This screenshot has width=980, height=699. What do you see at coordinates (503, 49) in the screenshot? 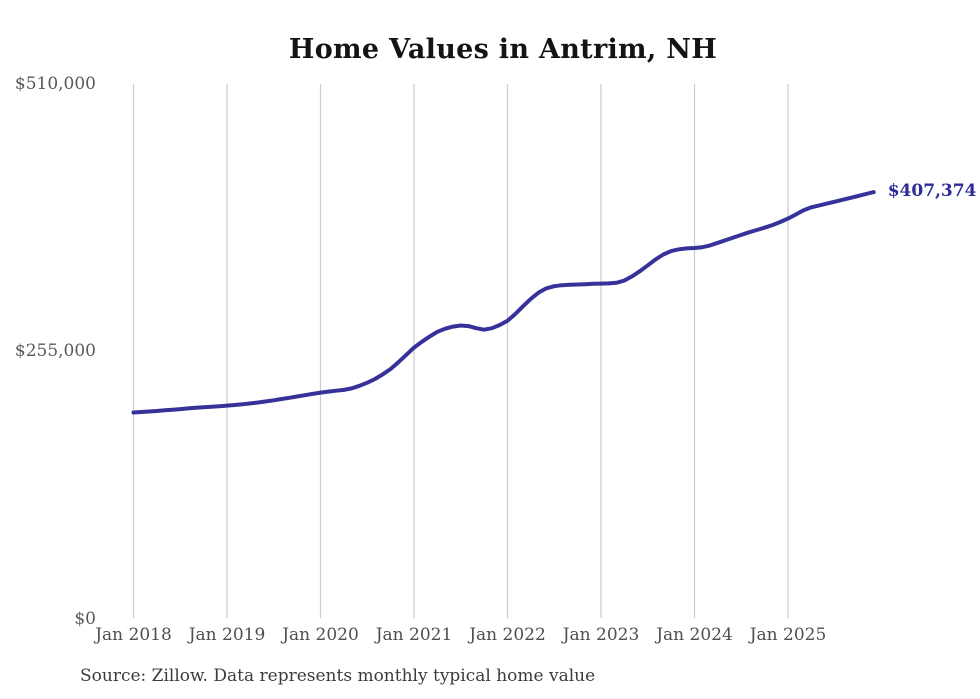
I see `chart-title: Home Values in Antrim, NH` at bounding box center [503, 49].